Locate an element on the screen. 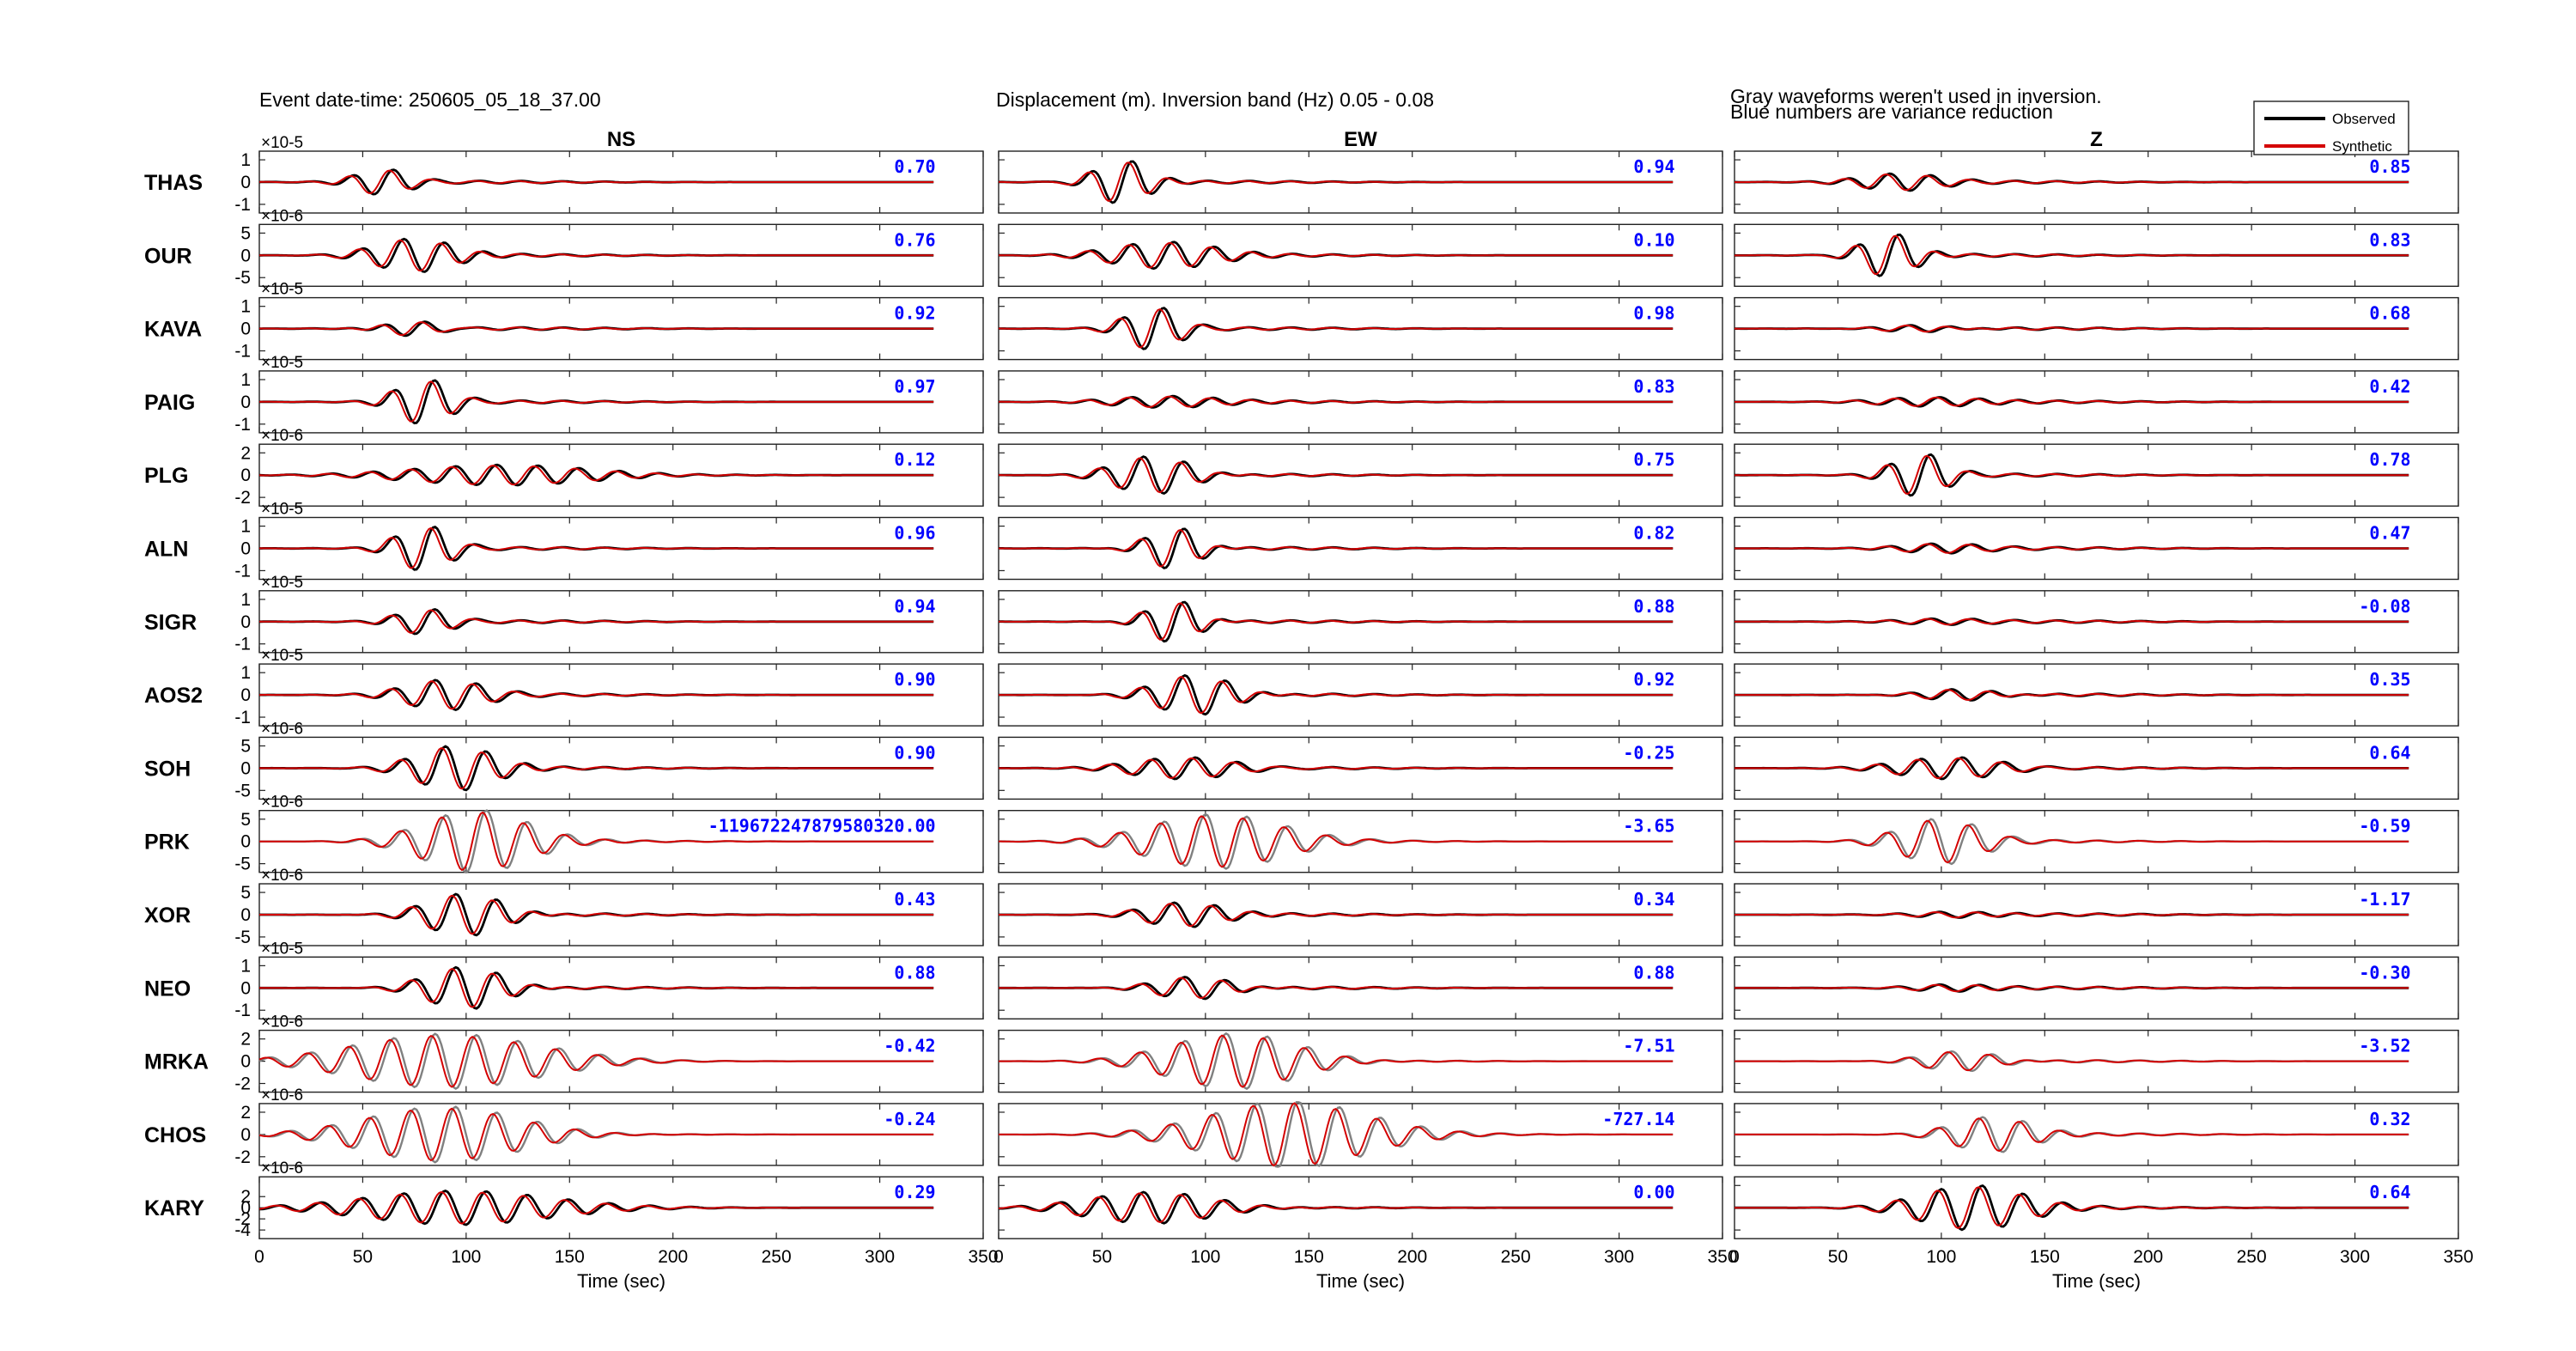 This screenshot has height=1351, width=2576. variance-reduction-value: -0.24 is located at coordinates (910, 1119).